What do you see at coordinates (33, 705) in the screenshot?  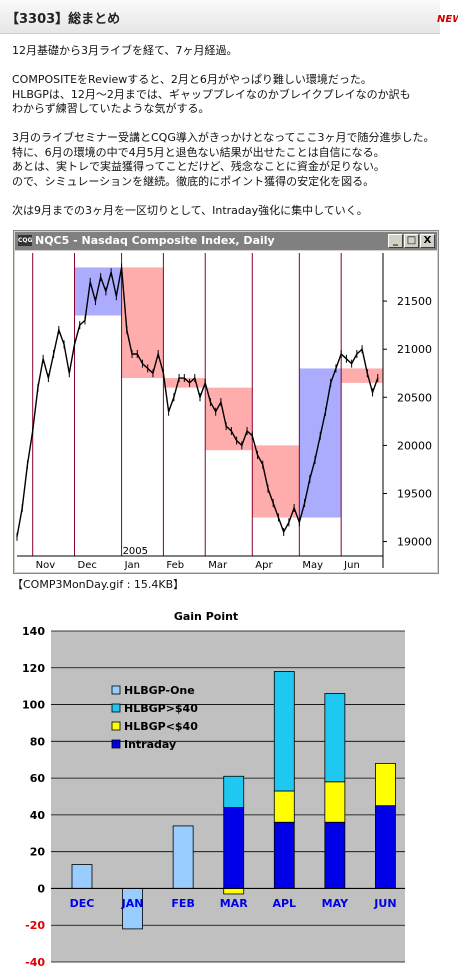 I see `y-tick-label: 100` at bounding box center [33, 705].